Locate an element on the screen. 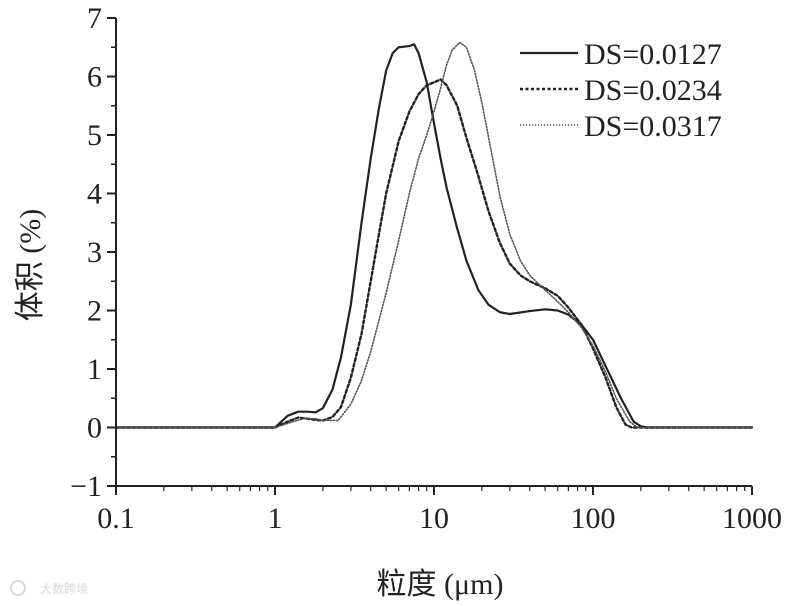  y-tick-label: 7 is located at coordinates (94, 18).